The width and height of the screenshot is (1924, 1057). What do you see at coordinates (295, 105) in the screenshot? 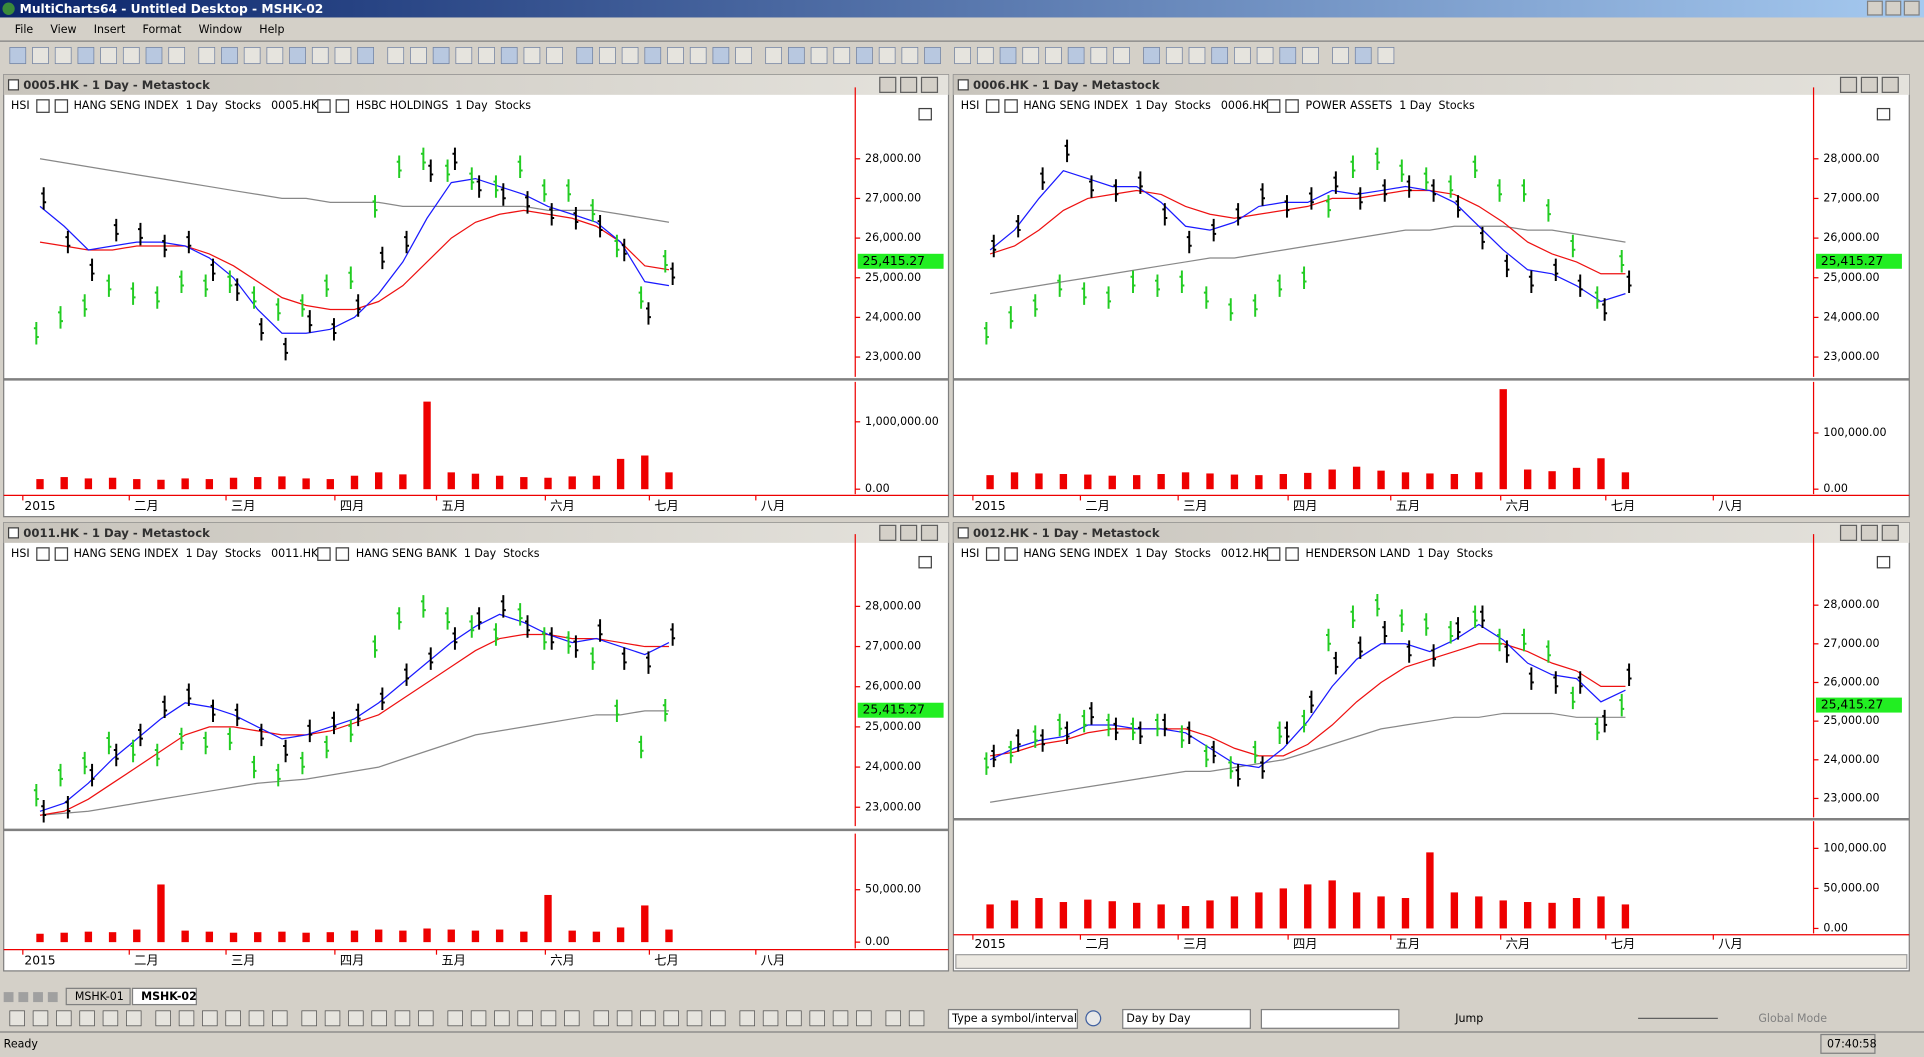
I see `legend-symbol: 0005.HK` at bounding box center [295, 105].